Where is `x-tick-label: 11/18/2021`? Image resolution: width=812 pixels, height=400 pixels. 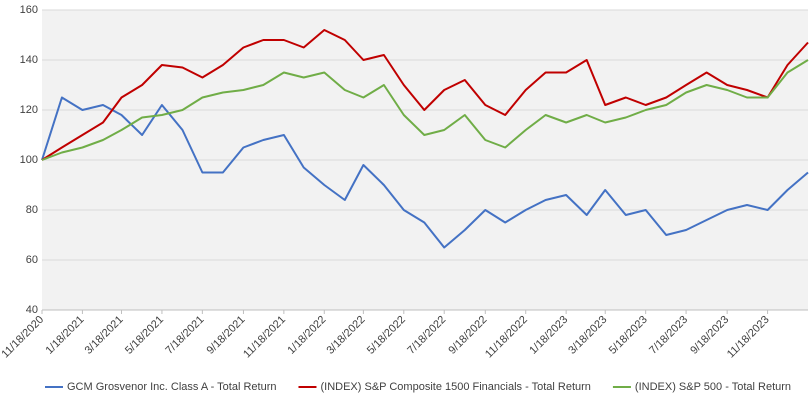 x-tick-label: 11/18/2021 is located at coordinates (264, 337).